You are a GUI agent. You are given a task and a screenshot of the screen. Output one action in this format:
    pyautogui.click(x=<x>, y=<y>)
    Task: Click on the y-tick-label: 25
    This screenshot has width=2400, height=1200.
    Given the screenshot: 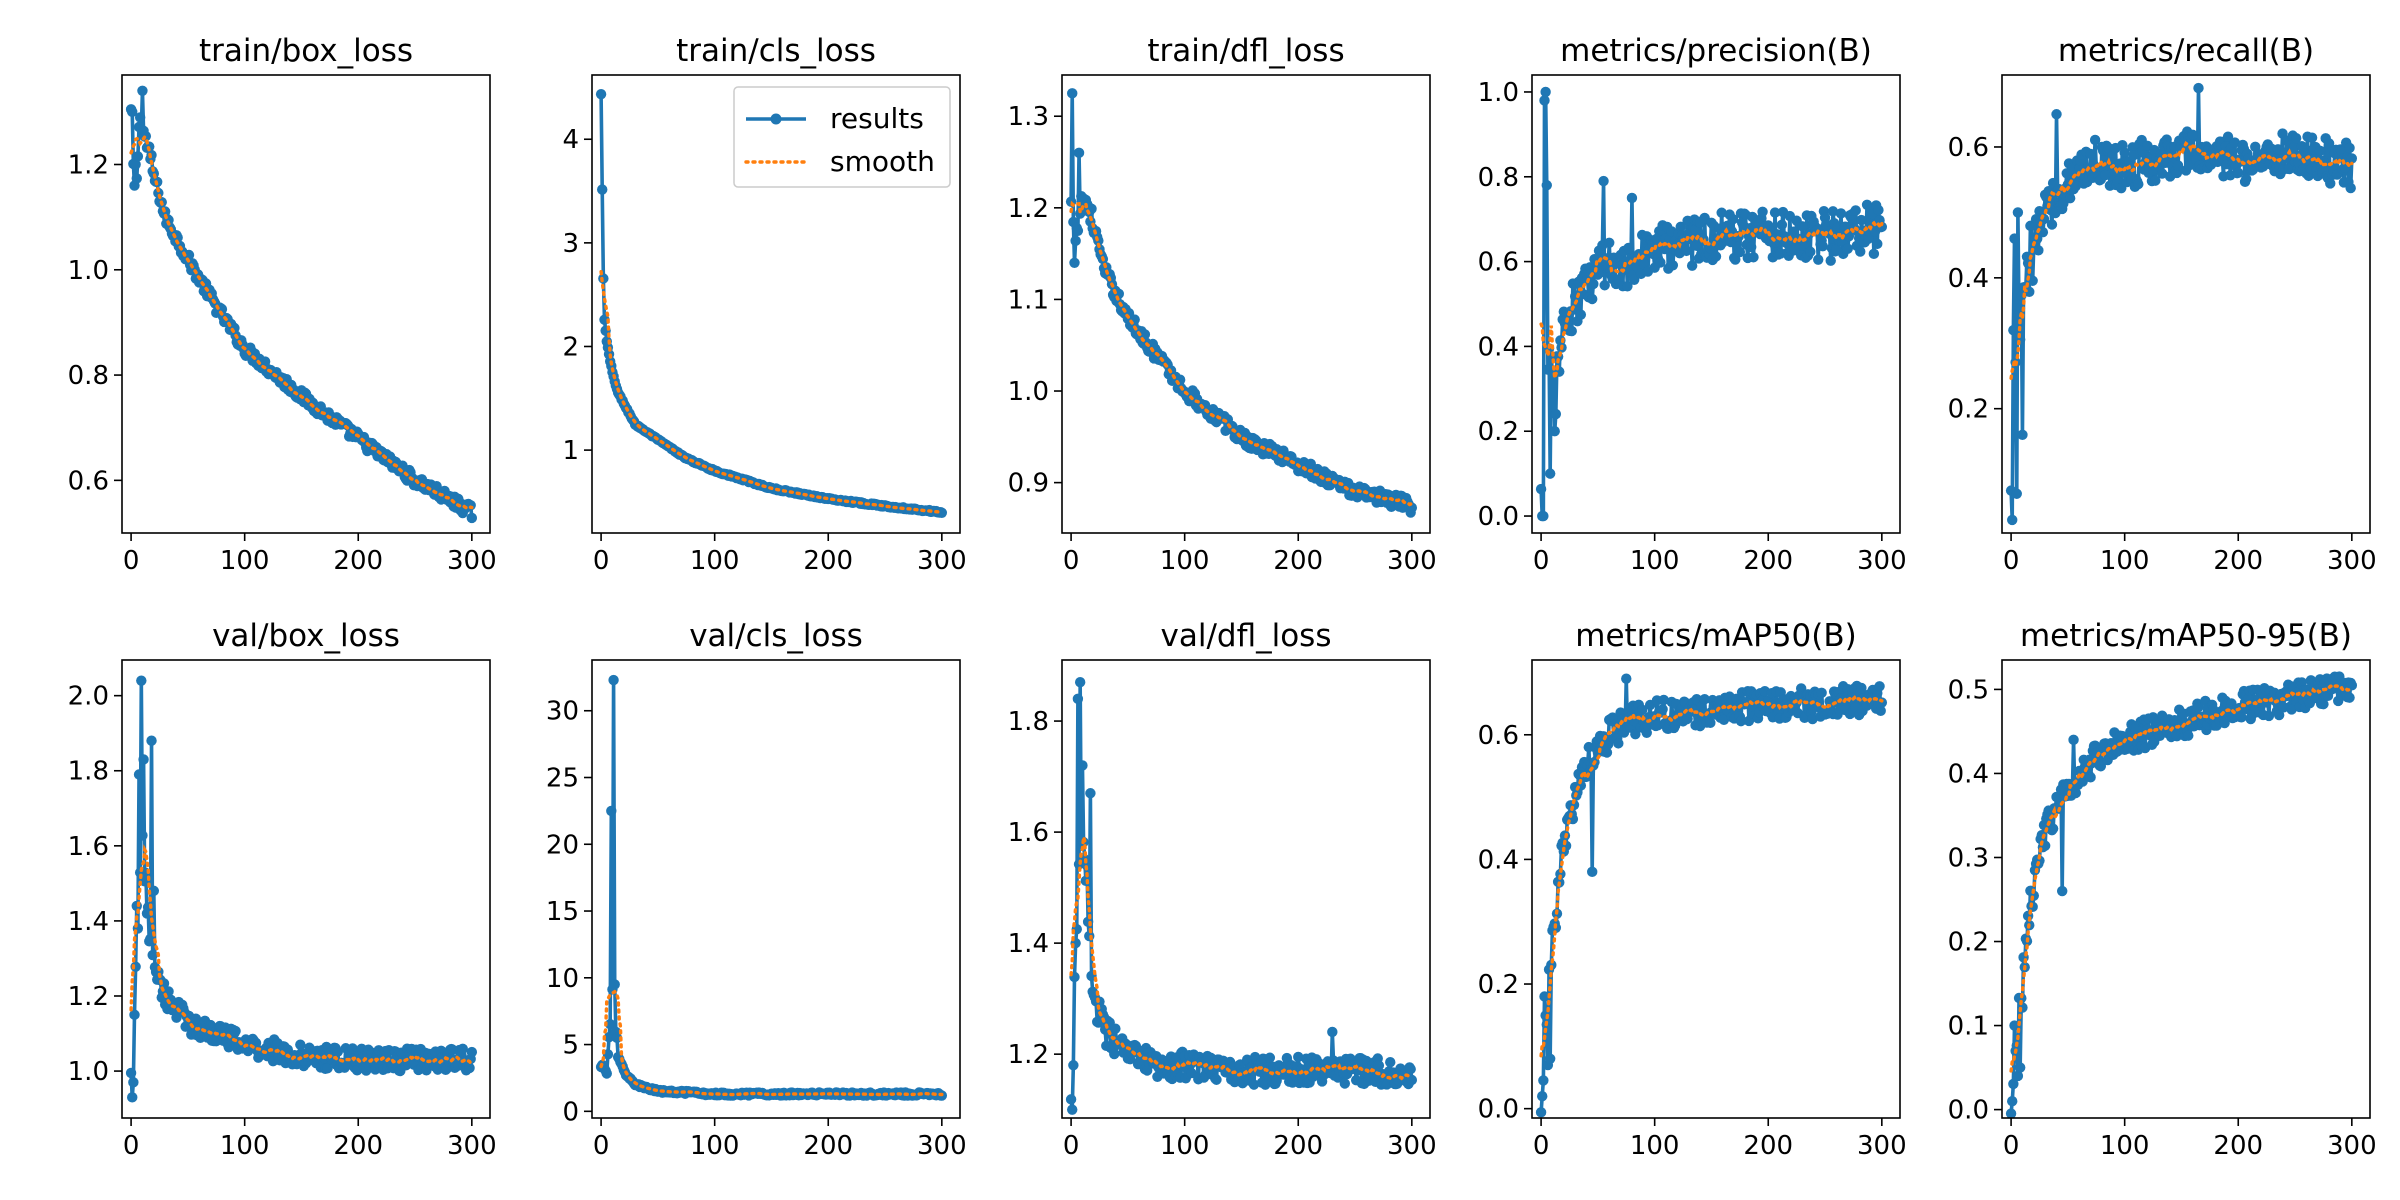 What is the action you would take?
    pyautogui.click(x=562, y=779)
    